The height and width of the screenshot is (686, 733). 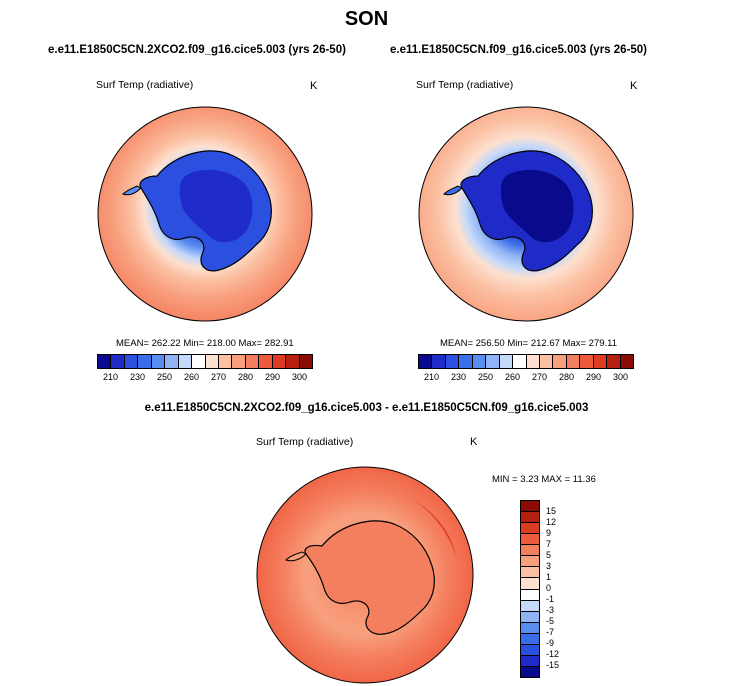 I want to click on panel1-polar-map, so click(x=205, y=214).